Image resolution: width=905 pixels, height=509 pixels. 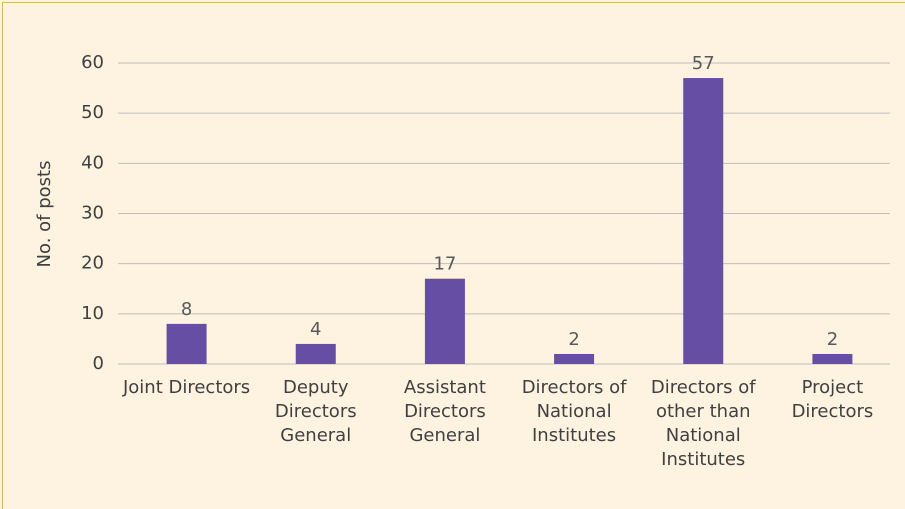 I want to click on x-tick-label: Assistant Directors General, so click(x=444, y=411).